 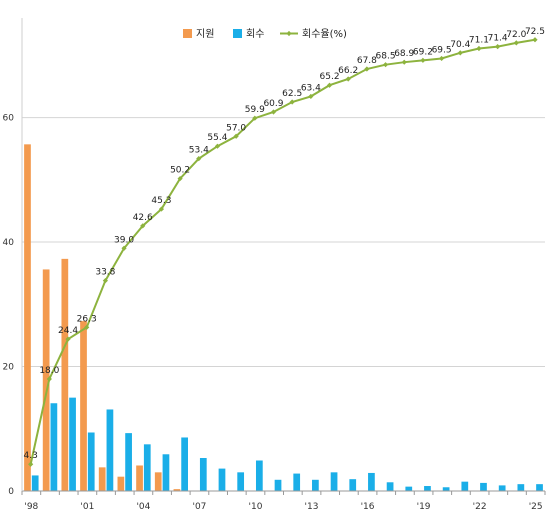 I want to click on rate-data-label: 72.0, so click(x=516, y=35).